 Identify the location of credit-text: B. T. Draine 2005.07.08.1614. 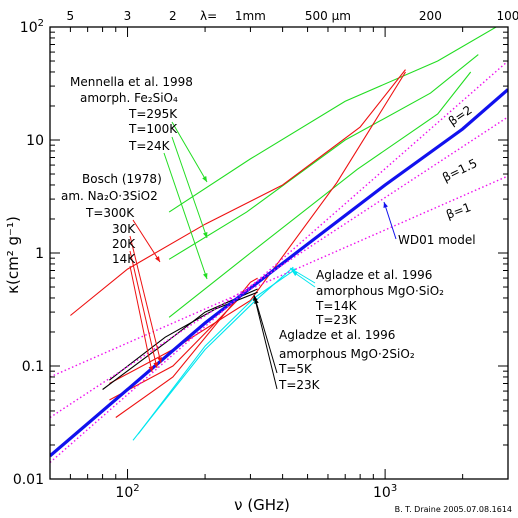
(453, 509).